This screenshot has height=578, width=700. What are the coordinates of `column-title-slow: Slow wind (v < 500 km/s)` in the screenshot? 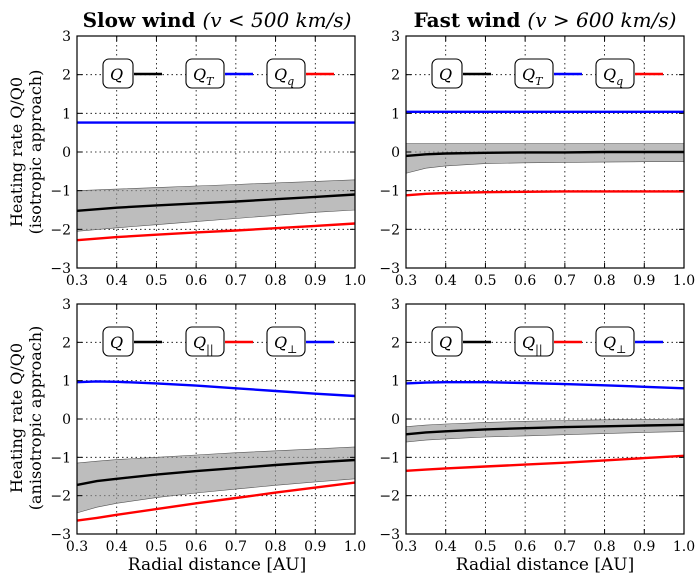 It's located at (217, 20).